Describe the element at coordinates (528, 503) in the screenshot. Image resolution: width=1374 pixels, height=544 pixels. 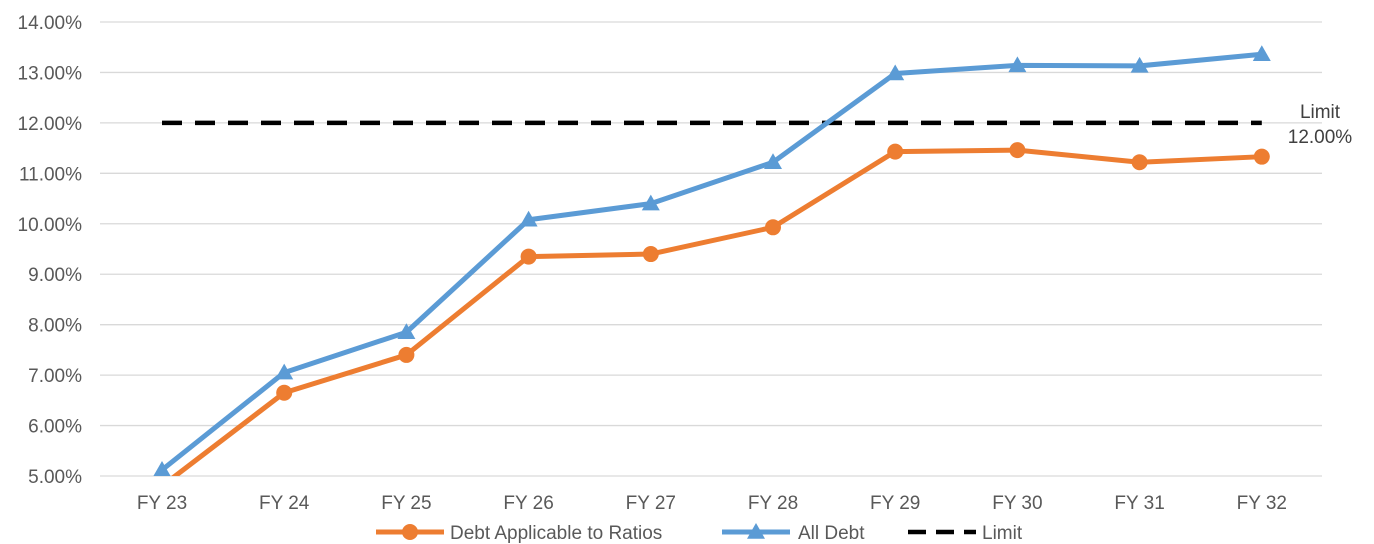
I see `x-tick-label: FY 26` at that location.